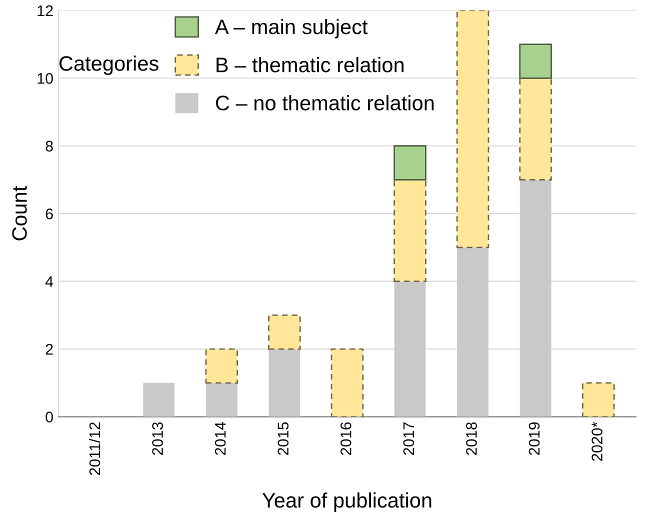 This screenshot has height=521, width=649. What do you see at coordinates (471, 438) in the screenshot?
I see `x-tick-label: 2018` at bounding box center [471, 438].